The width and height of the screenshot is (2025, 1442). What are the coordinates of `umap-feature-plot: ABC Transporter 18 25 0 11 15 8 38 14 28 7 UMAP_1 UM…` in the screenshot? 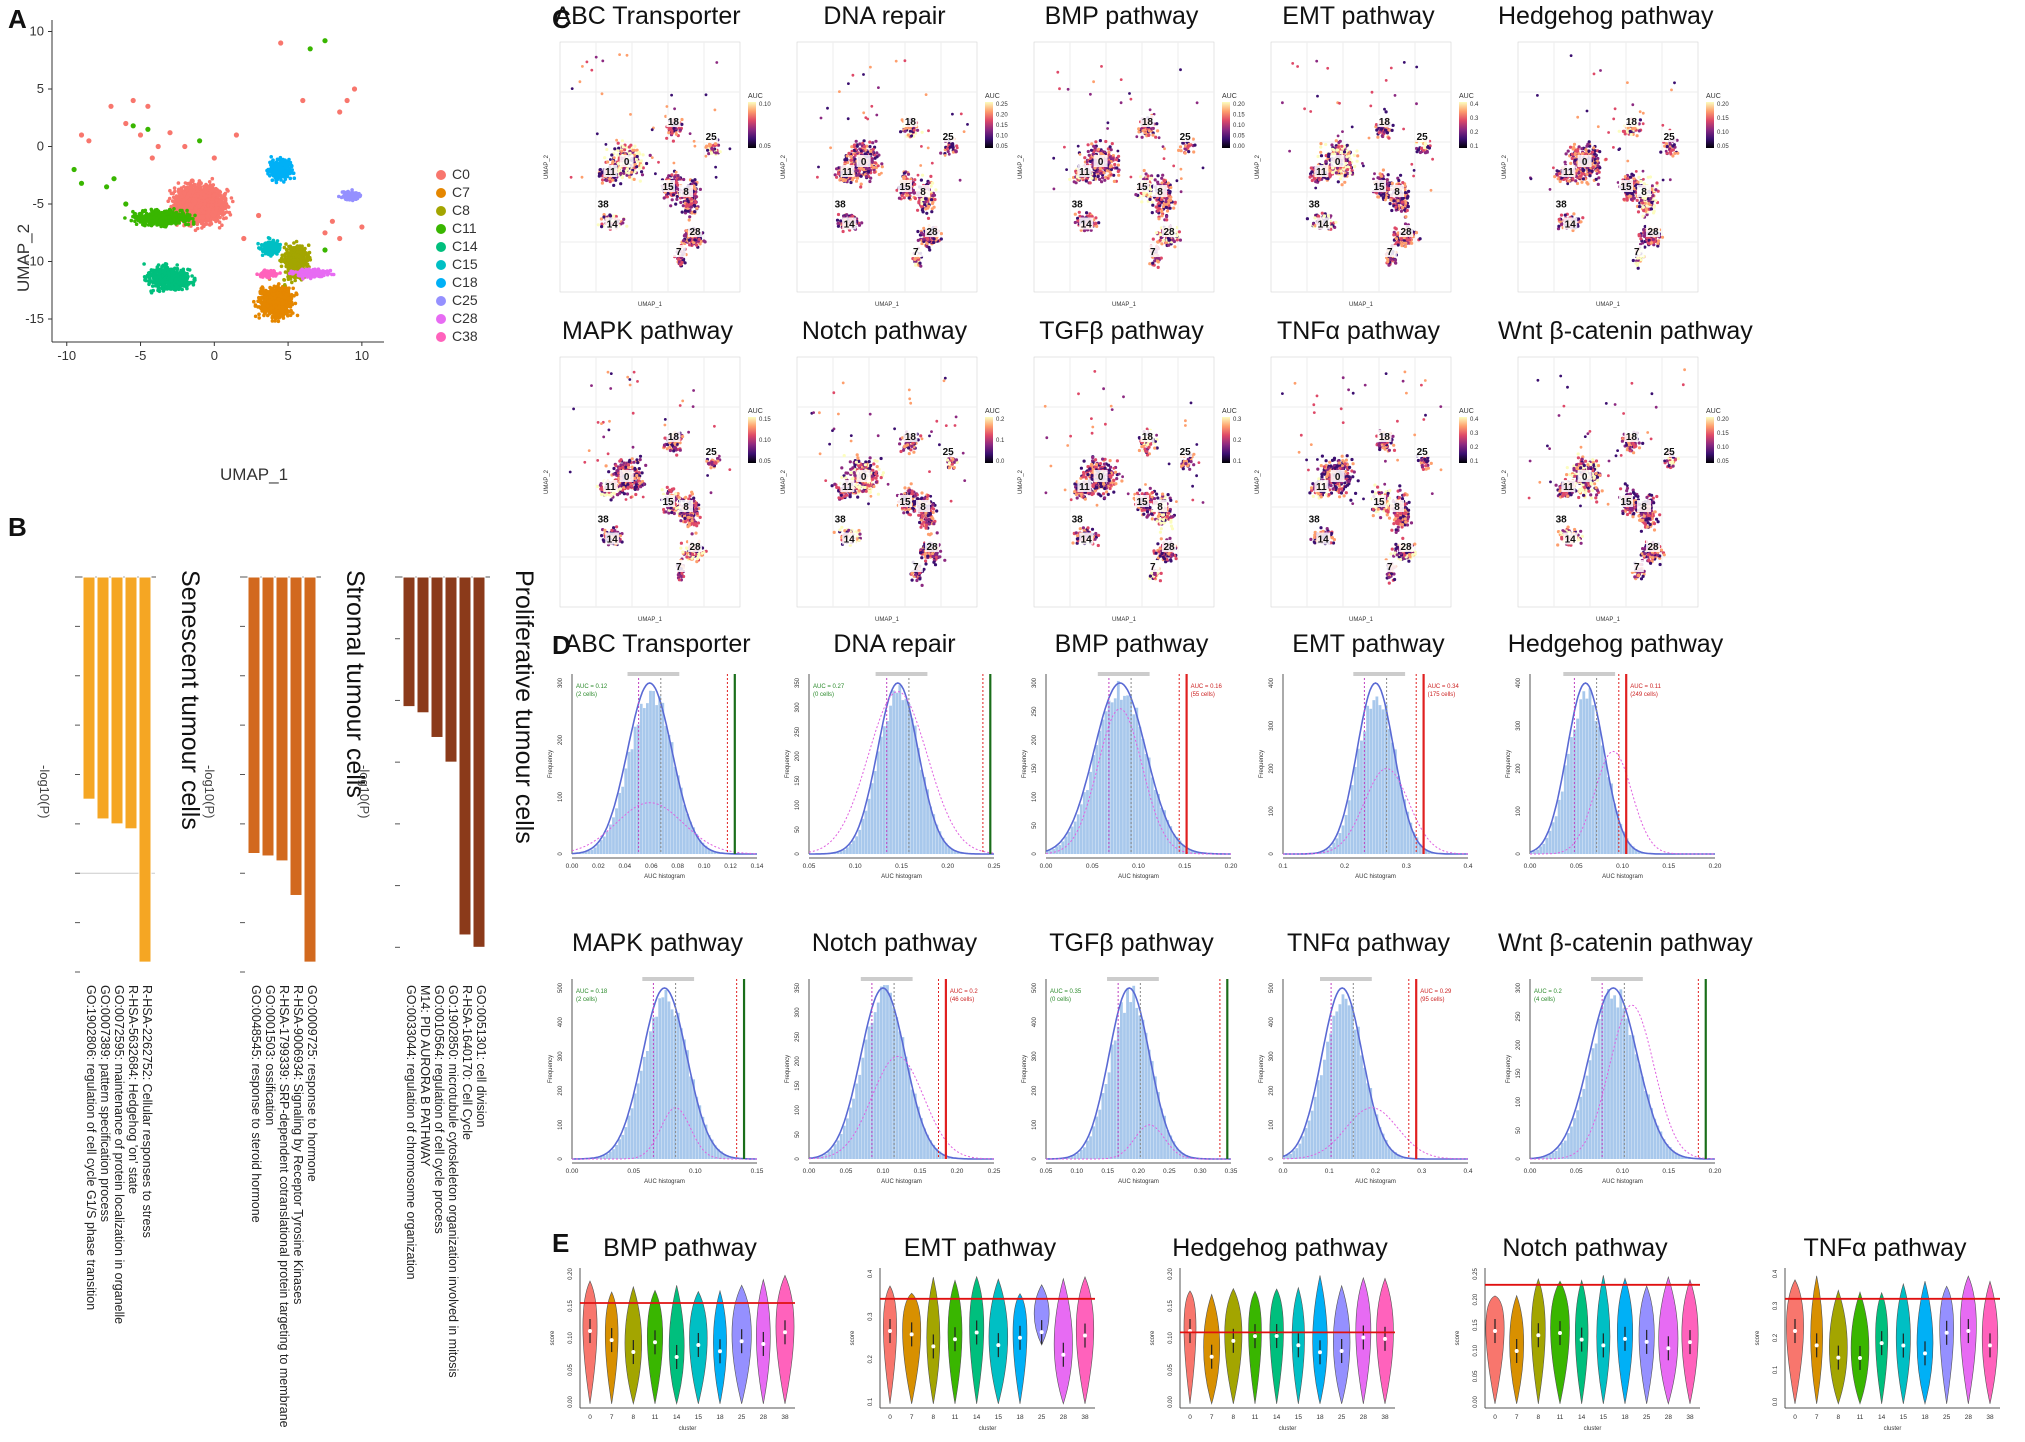 It's located at (657, 156).